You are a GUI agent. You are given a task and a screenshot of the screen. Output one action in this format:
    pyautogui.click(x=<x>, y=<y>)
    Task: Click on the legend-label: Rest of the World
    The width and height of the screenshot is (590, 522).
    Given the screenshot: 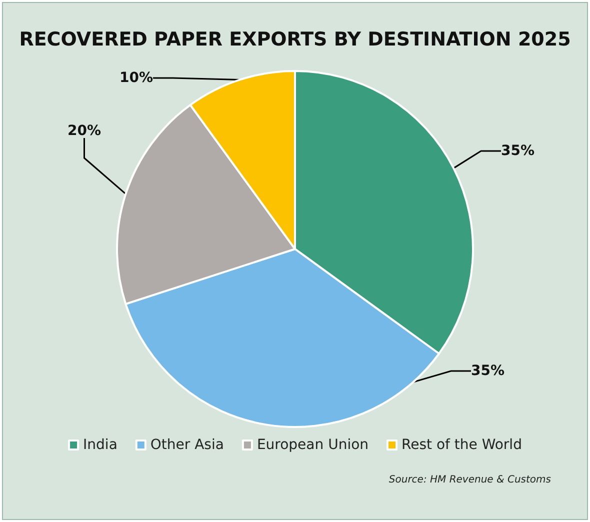 What is the action you would take?
    pyautogui.click(x=462, y=445)
    